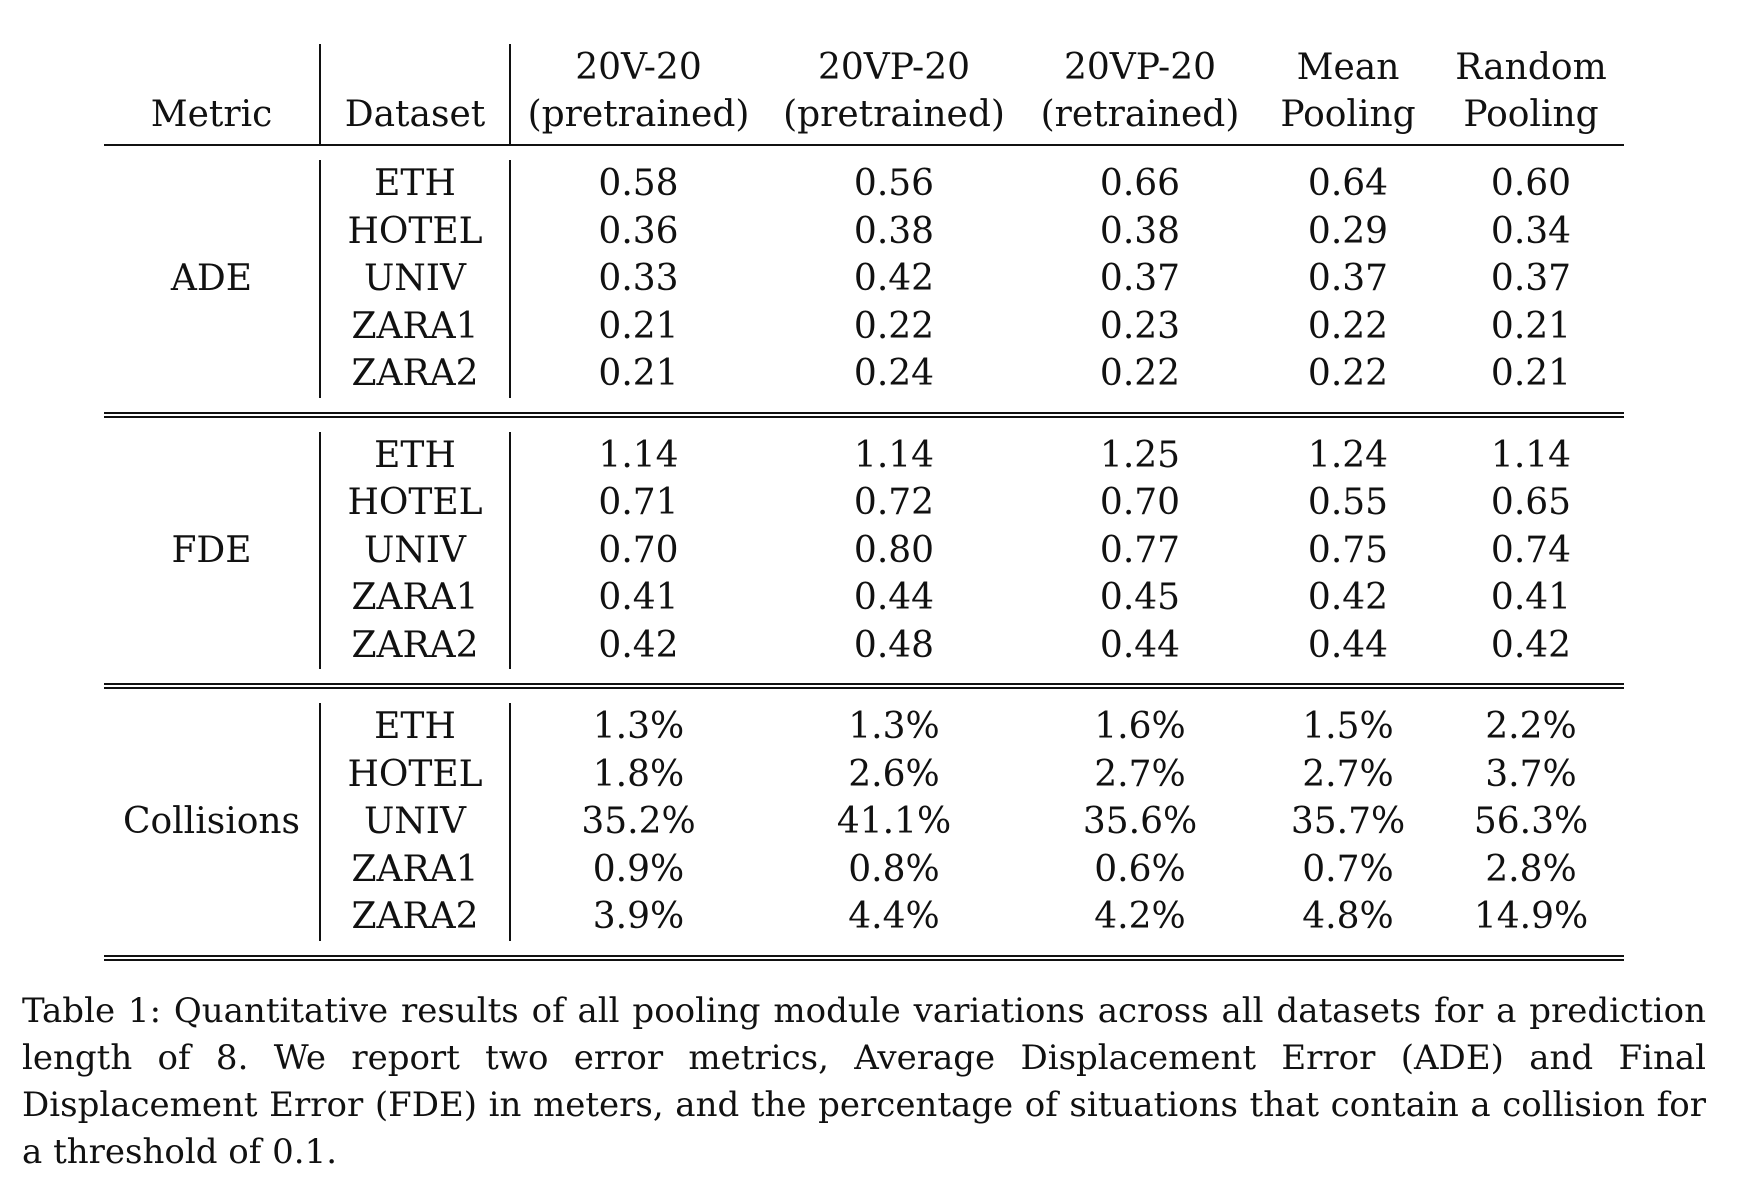 The width and height of the screenshot is (1740, 1198). I want to click on value-cell: 3.9%, so click(638, 916).